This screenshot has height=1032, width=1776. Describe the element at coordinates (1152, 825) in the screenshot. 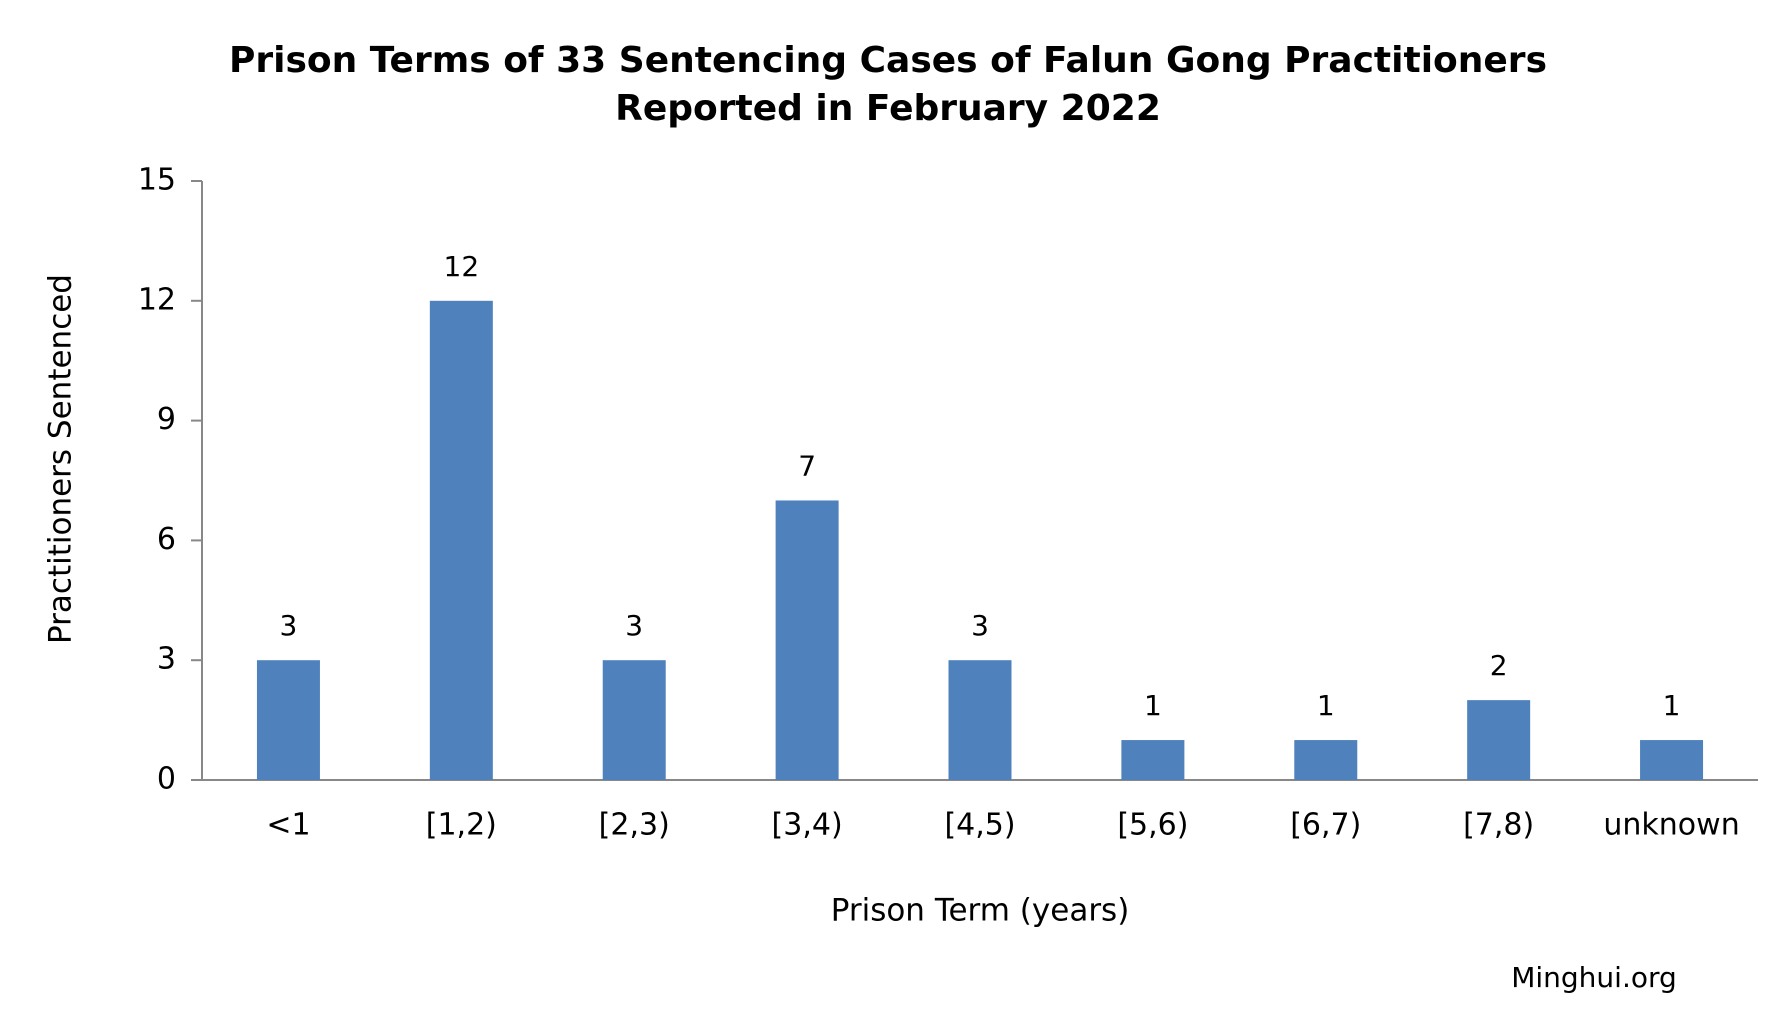

I see `x-tick-label: [5,6)` at that location.